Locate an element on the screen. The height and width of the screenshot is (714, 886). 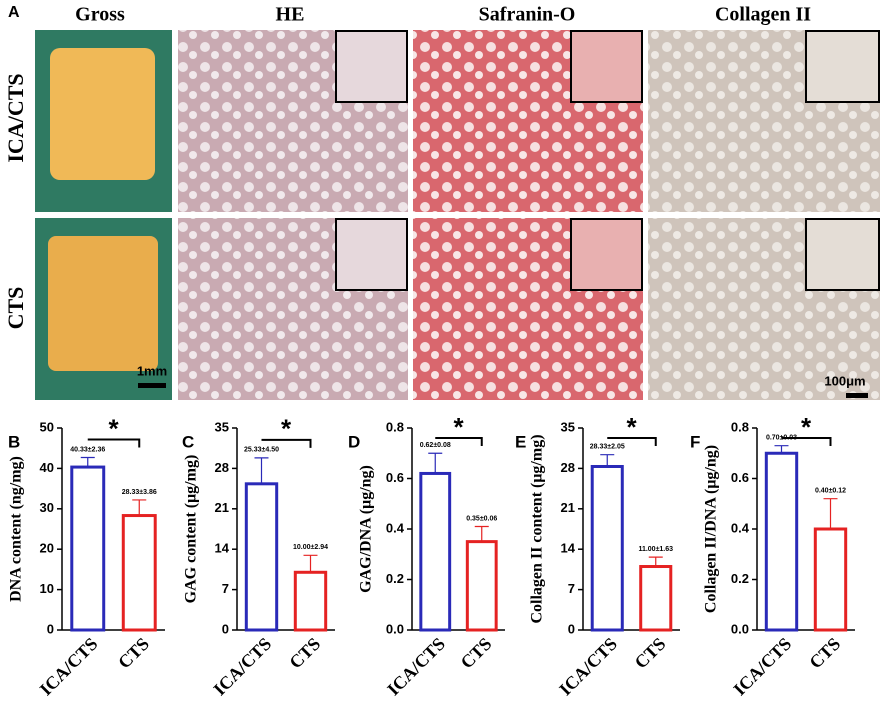
y-axis-label: DNA content (ng/mg) is located at coordinates (16, 529).